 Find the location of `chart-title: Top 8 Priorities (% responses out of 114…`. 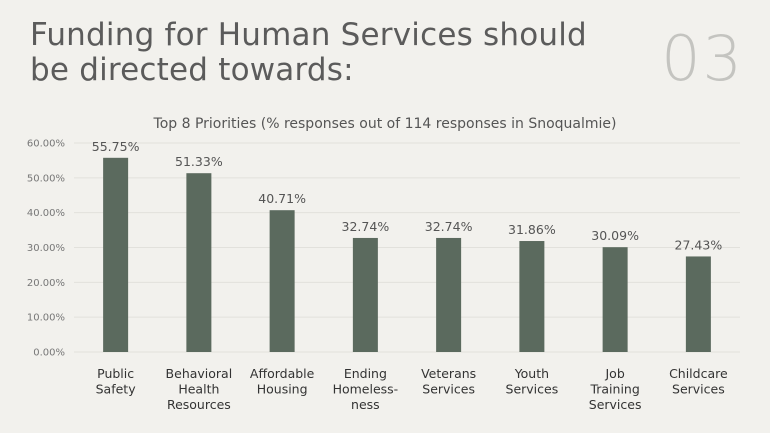

chart-title: Top 8 Priorities (% responses out of 114… is located at coordinates (385, 124).